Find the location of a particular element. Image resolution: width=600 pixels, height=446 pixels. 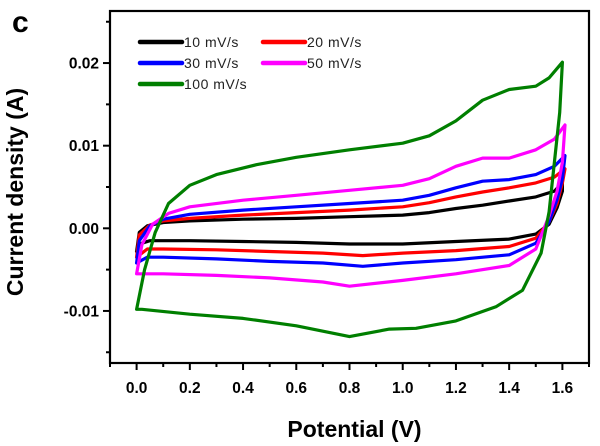

x-tick-label: 0.6 is located at coordinates (296, 388).